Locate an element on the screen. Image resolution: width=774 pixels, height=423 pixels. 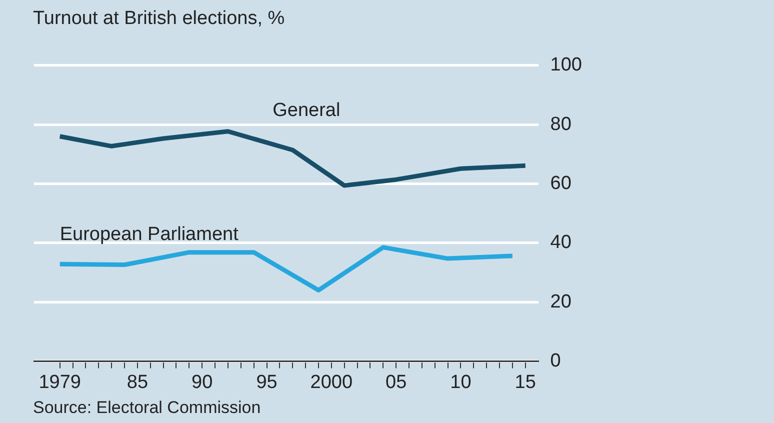
chart-title: Turnout at British elections, % is located at coordinates (159, 19).